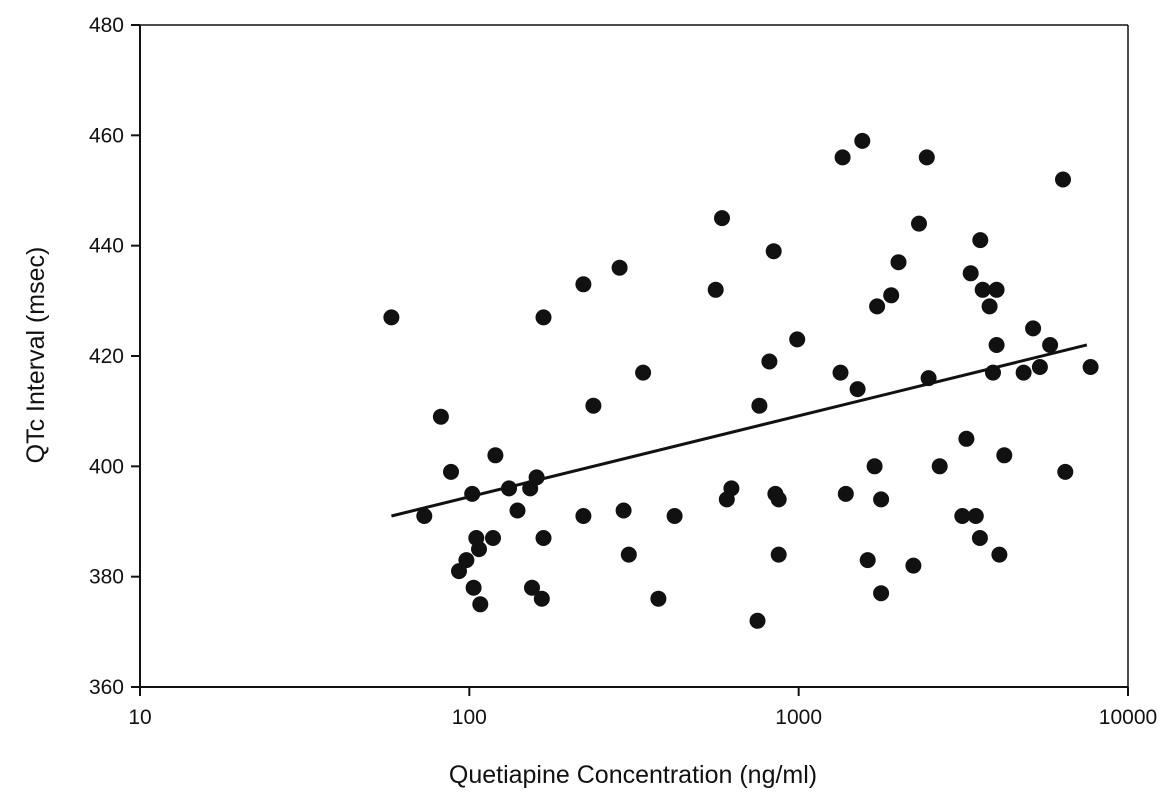 The height and width of the screenshot is (807, 1164). What do you see at coordinates (106, 25) in the screenshot?
I see `y-tick-label: 480` at bounding box center [106, 25].